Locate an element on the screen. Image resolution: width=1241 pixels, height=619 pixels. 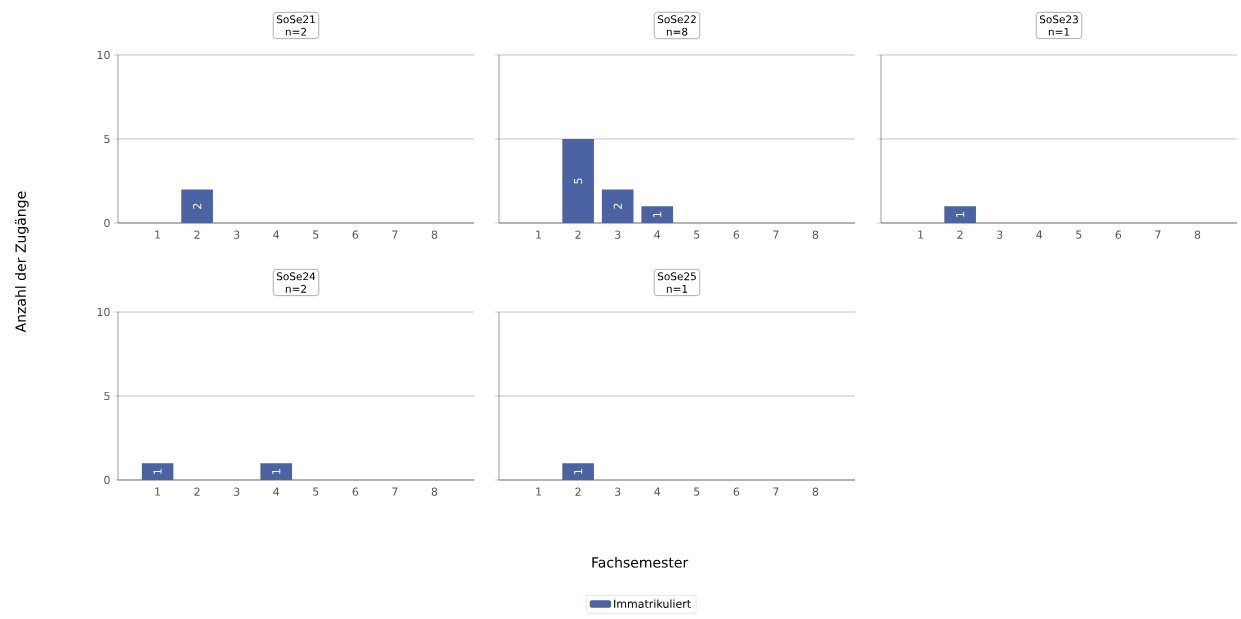
chart-subtitle: n=8 is located at coordinates (677, 31).